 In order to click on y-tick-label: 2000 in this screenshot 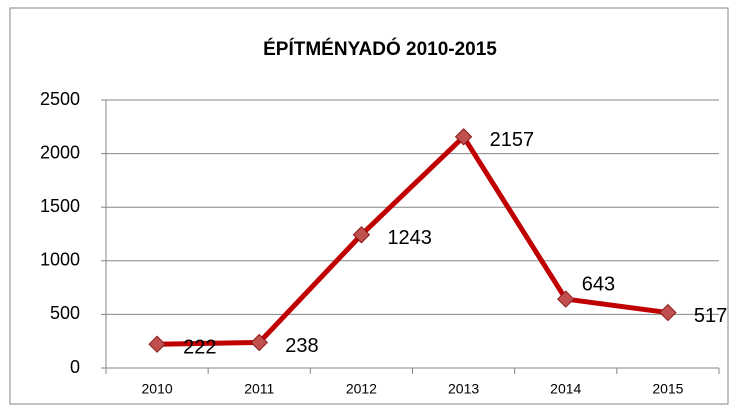, I will do `click(60, 152)`.